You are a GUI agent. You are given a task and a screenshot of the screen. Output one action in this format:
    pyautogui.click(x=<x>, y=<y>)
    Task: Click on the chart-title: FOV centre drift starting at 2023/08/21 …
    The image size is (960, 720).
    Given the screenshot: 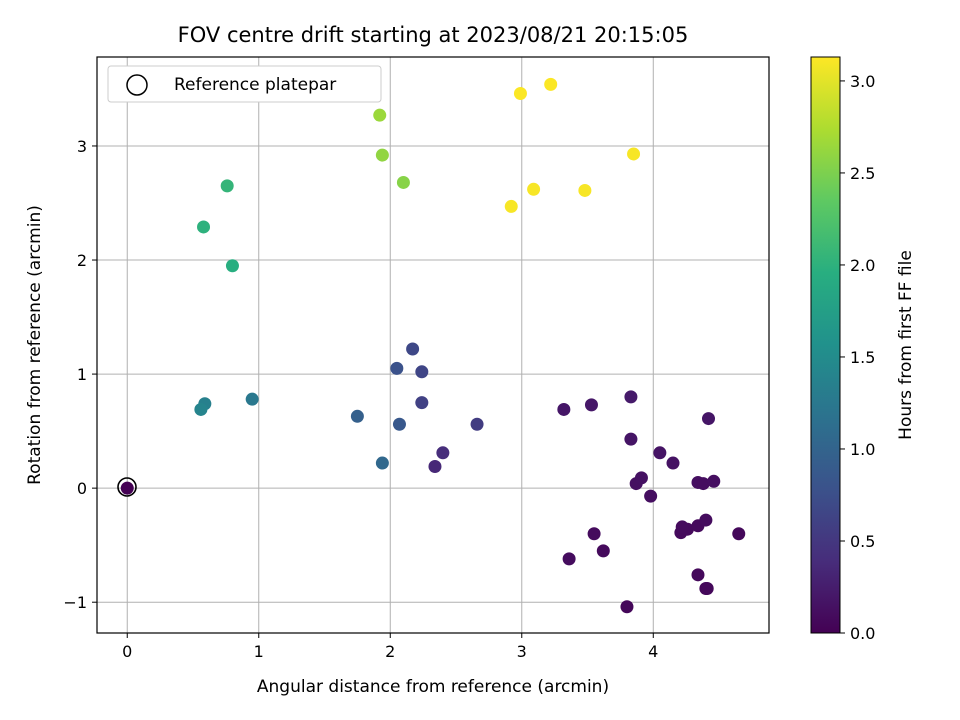 What is the action you would take?
    pyautogui.click(x=433, y=35)
    